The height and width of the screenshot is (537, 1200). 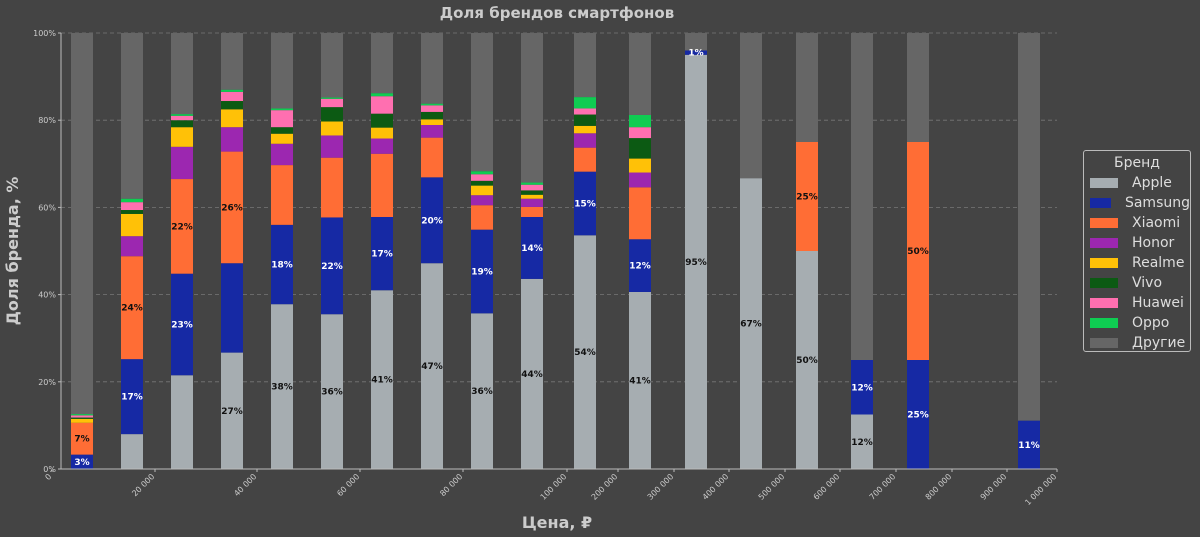 I want to click on data-label: 7%, so click(x=81, y=440).